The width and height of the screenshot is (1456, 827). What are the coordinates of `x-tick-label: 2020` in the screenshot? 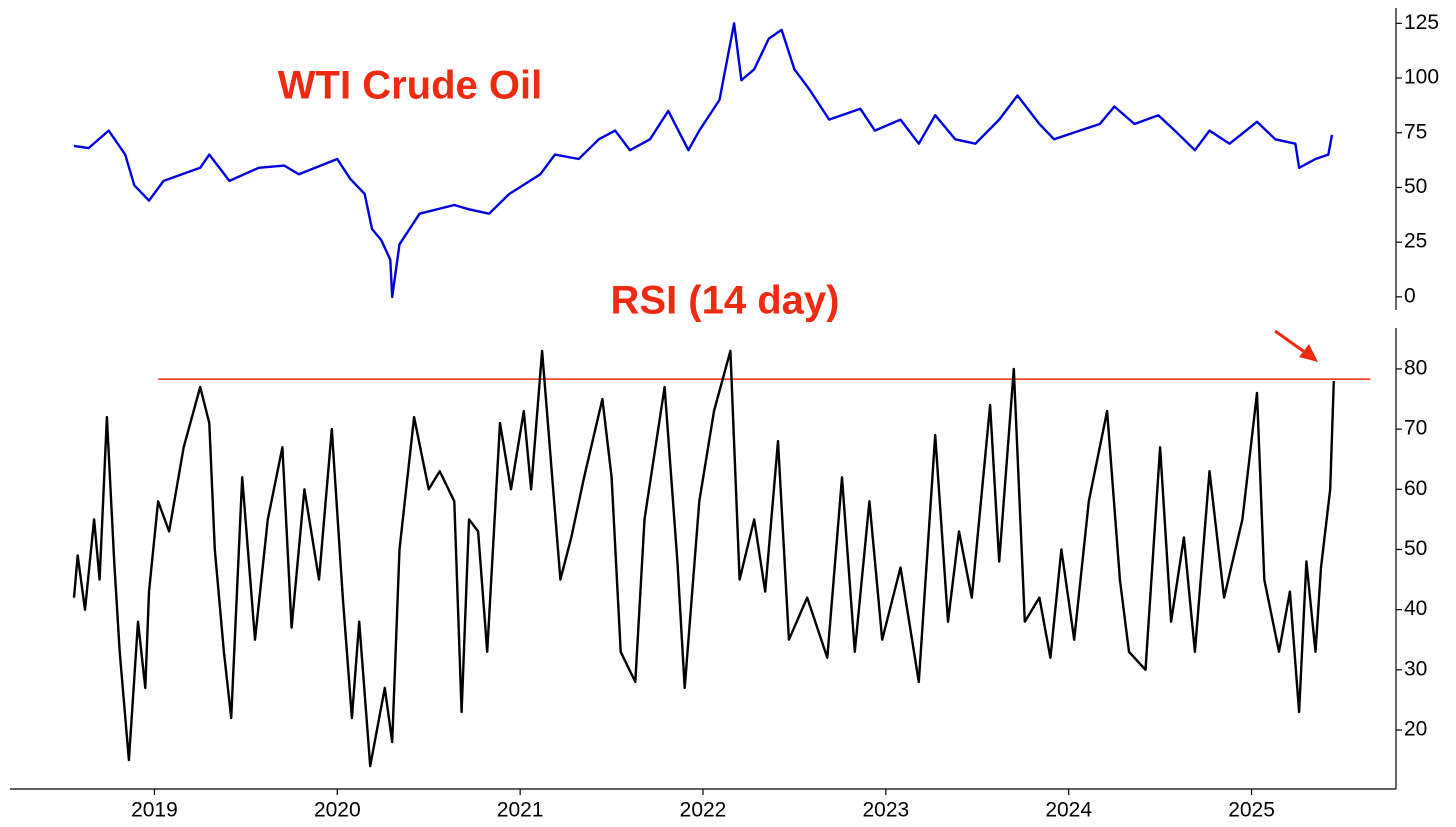 It's located at (337, 810).